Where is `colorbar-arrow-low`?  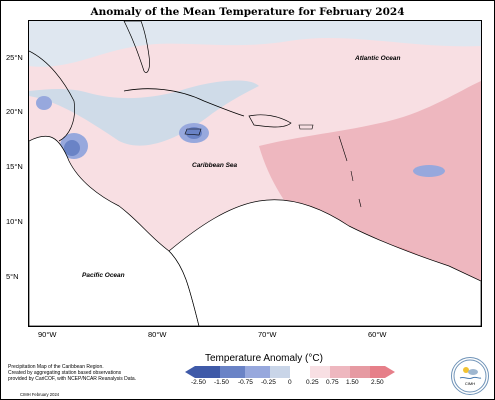 colorbar-arrow-low is located at coordinates (190, 372).